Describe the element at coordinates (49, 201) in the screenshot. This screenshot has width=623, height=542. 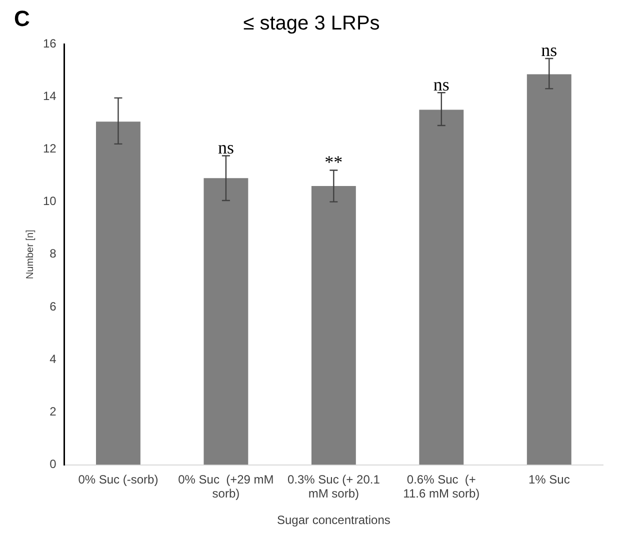
I see `y-tick-label: 10` at that location.